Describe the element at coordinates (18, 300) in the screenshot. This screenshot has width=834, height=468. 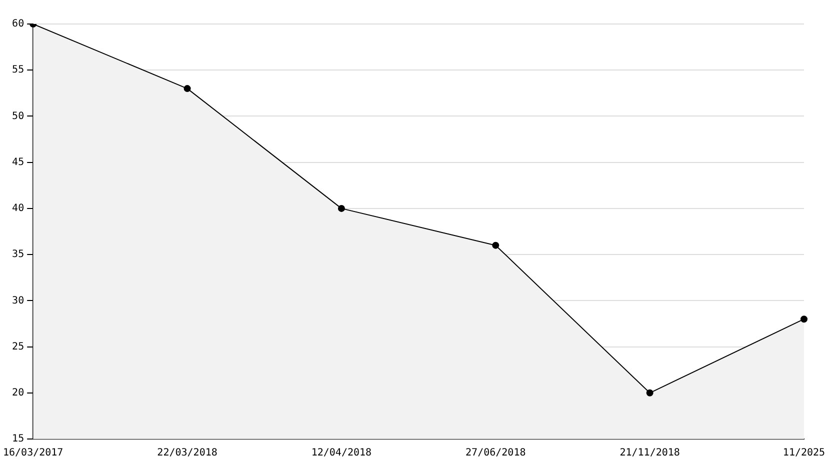
I see `y-tick-label: 30` at that location.